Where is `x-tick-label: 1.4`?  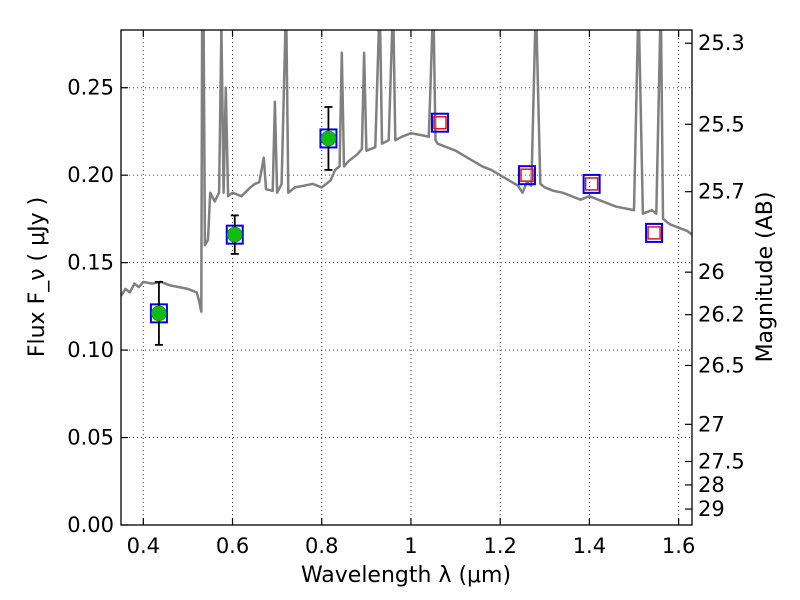 x-tick-label: 1.4 is located at coordinates (589, 546).